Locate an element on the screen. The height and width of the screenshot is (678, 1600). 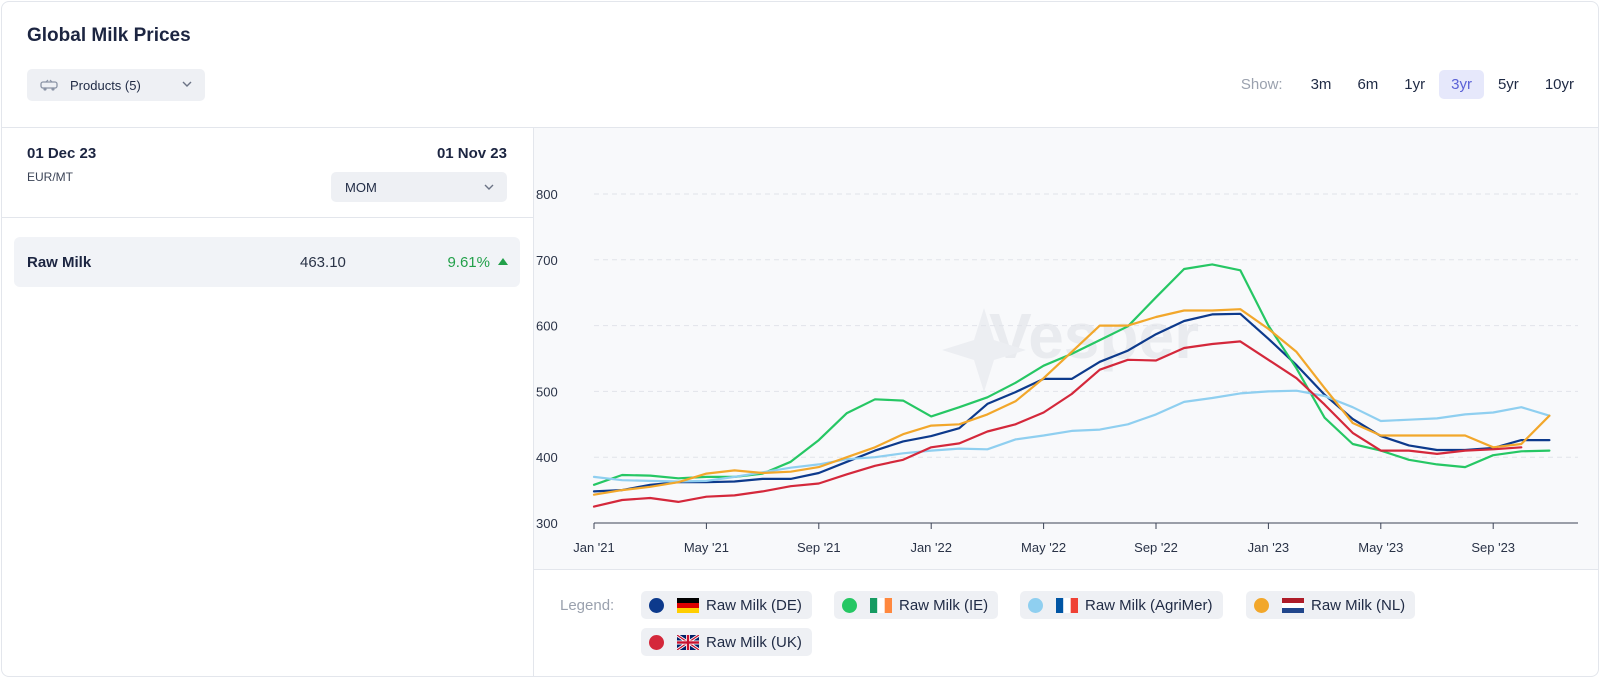
trend-up-icon is located at coordinates (503, 261).